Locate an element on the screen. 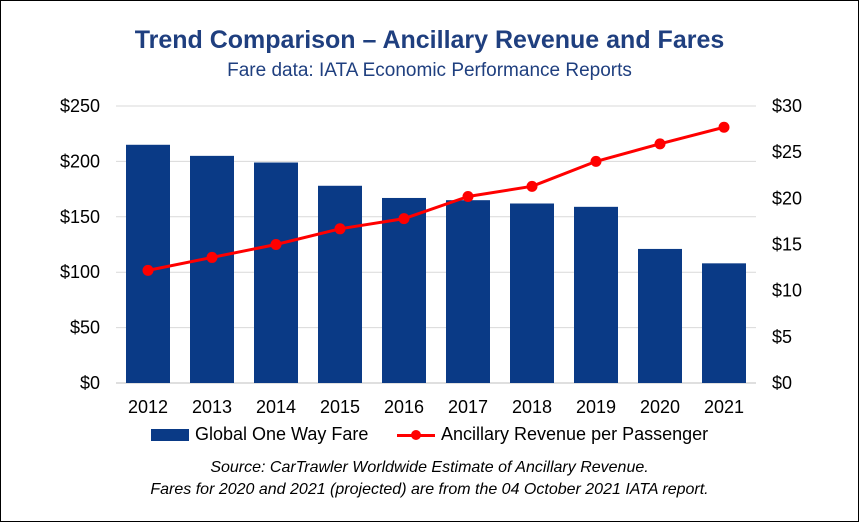 The height and width of the screenshot is (522, 859). right-tick-label: $30 is located at coordinates (787, 106).